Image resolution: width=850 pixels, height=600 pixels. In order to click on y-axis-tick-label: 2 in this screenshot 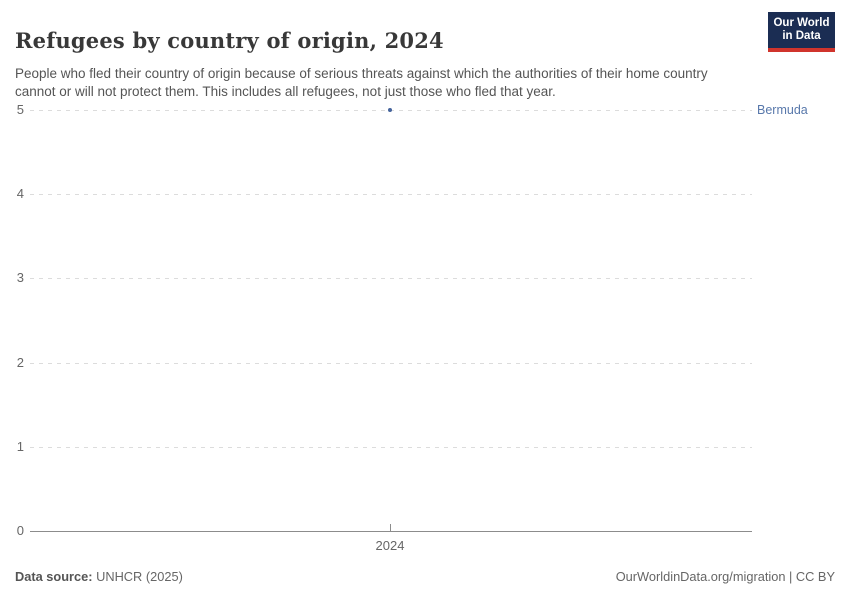, I will do `click(20, 362)`.